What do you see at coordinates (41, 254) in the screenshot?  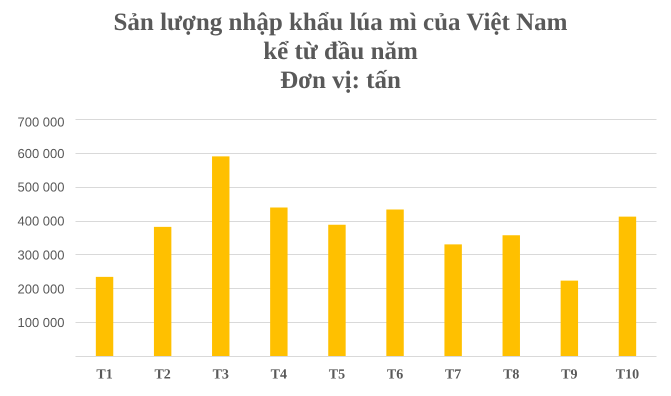 I see `y-tick-label: 300 000` at bounding box center [41, 254].